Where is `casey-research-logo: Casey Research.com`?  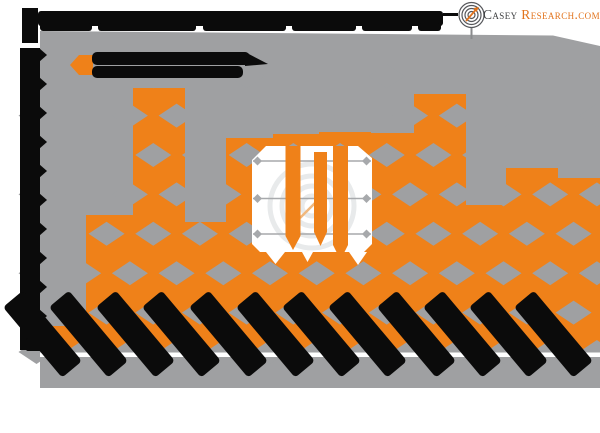 casey-research-logo: Casey Research.com is located at coordinates (541, 15).